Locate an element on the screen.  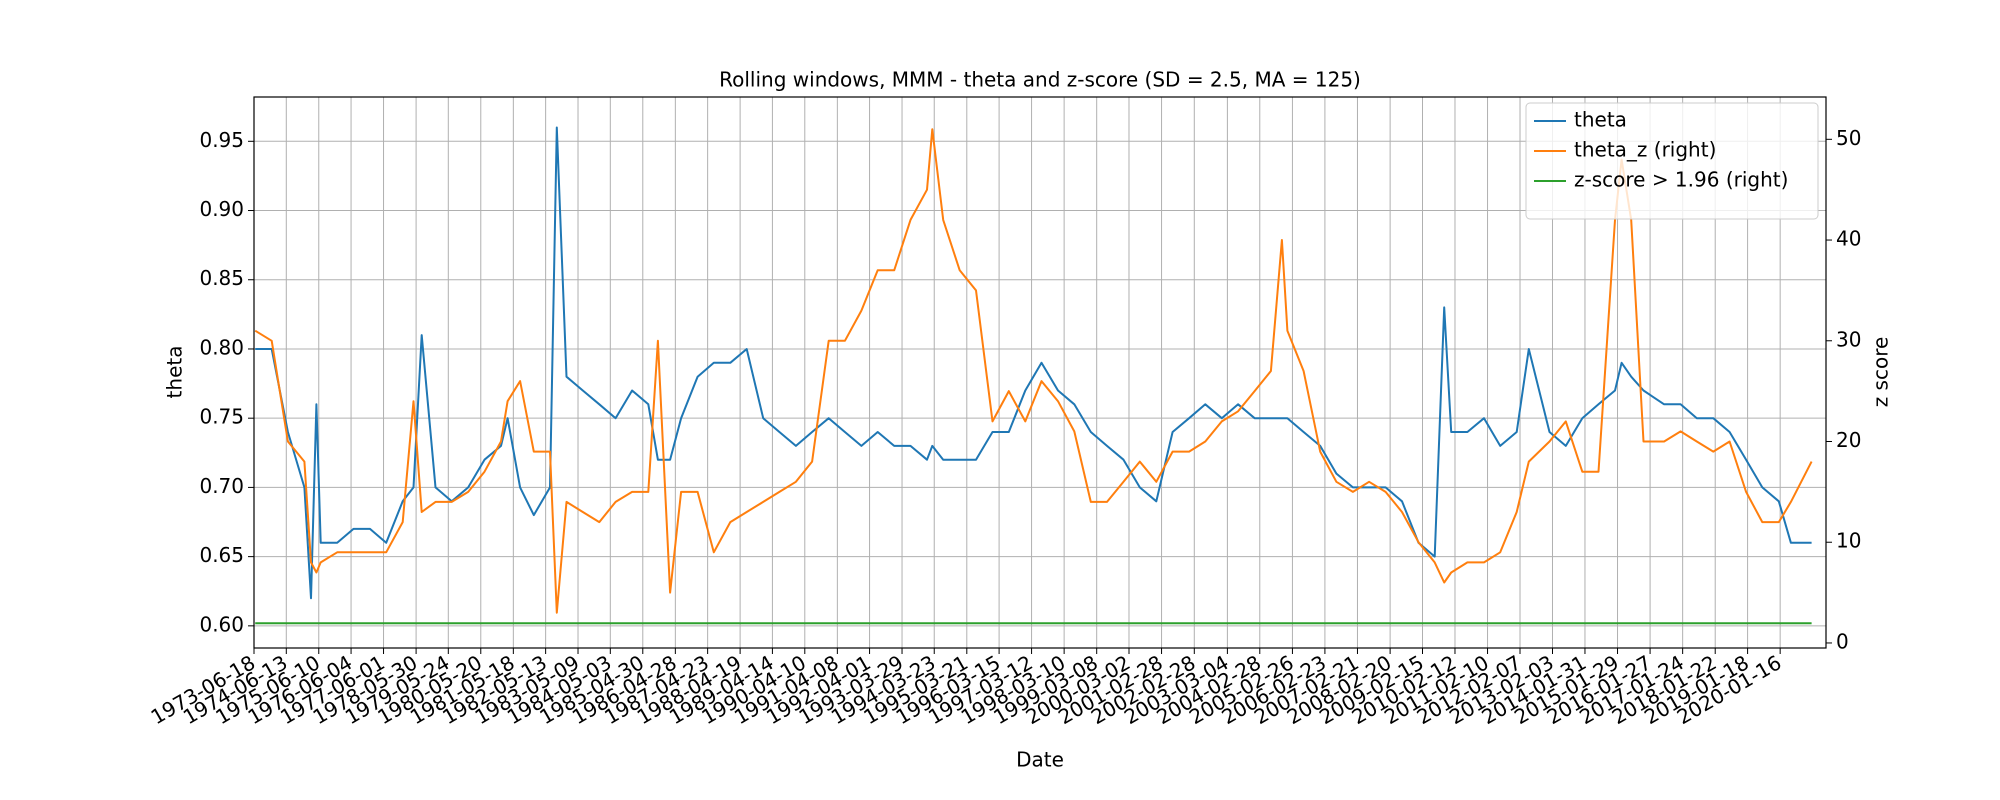
y2-tick-label: 20 is located at coordinates (1848, 440).